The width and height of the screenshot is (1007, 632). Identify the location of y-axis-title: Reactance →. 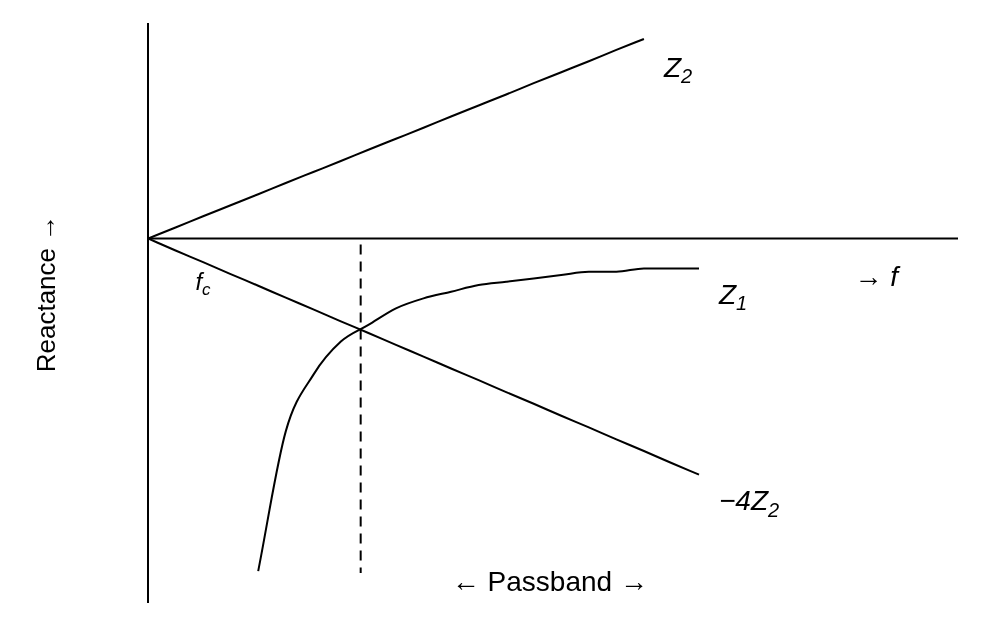
(46, 293).